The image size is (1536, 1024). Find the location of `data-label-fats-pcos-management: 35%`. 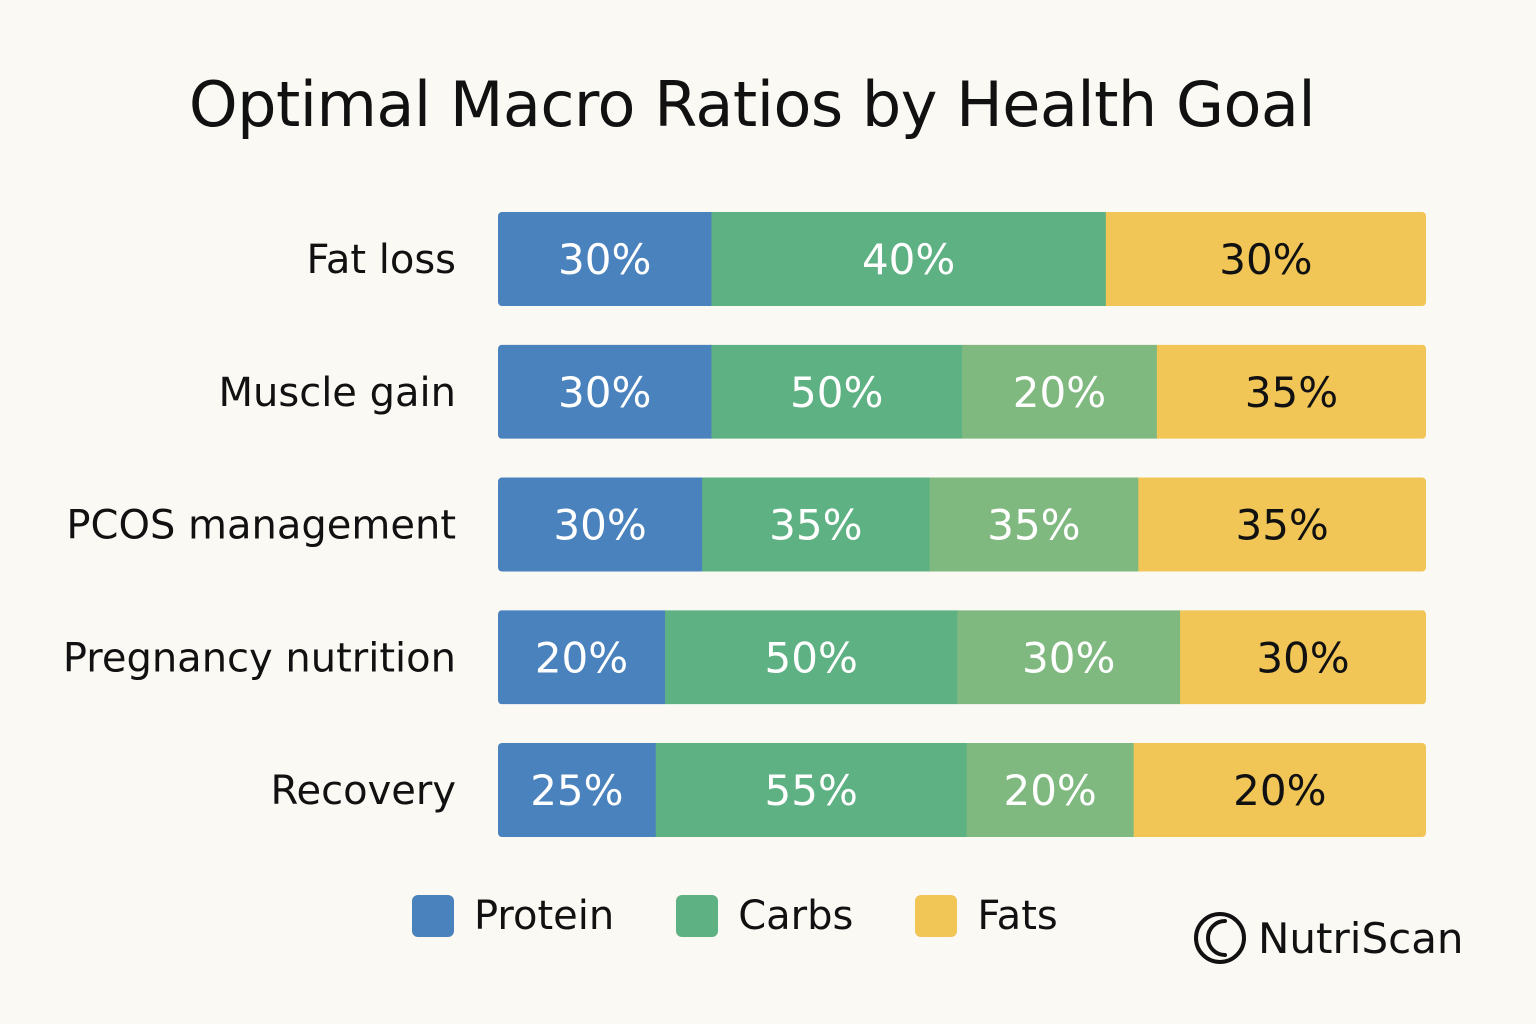

data-label-fats-pcos-management: 35% is located at coordinates (1281, 525).